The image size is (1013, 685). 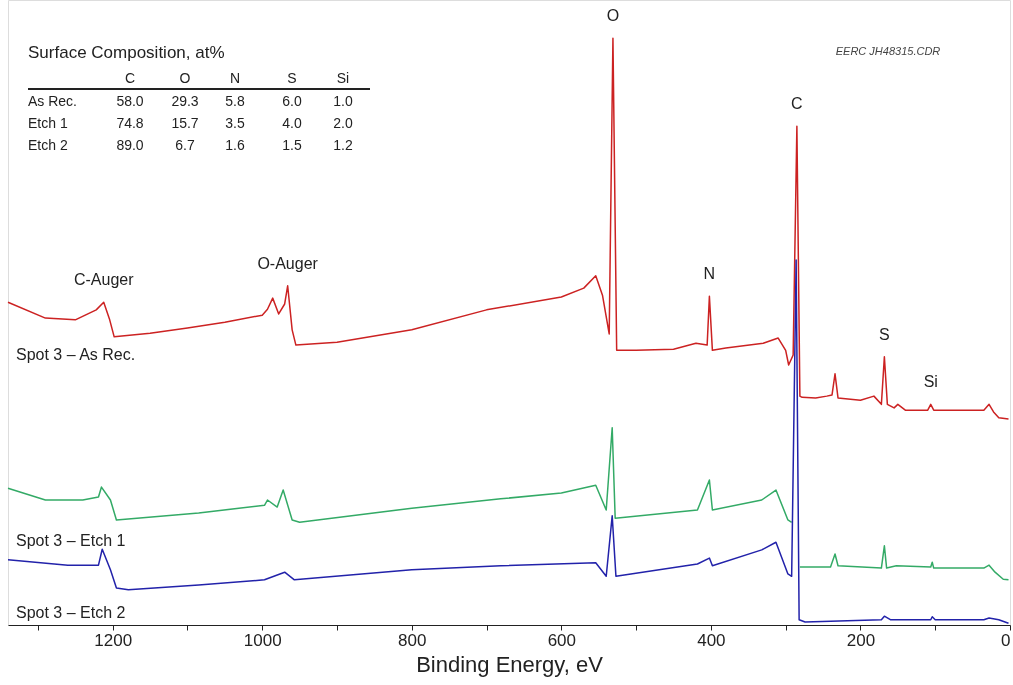 What do you see at coordinates (71, 541) in the screenshot?
I see `series-label: Spot 3 – Etch 1` at bounding box center [71, 541].